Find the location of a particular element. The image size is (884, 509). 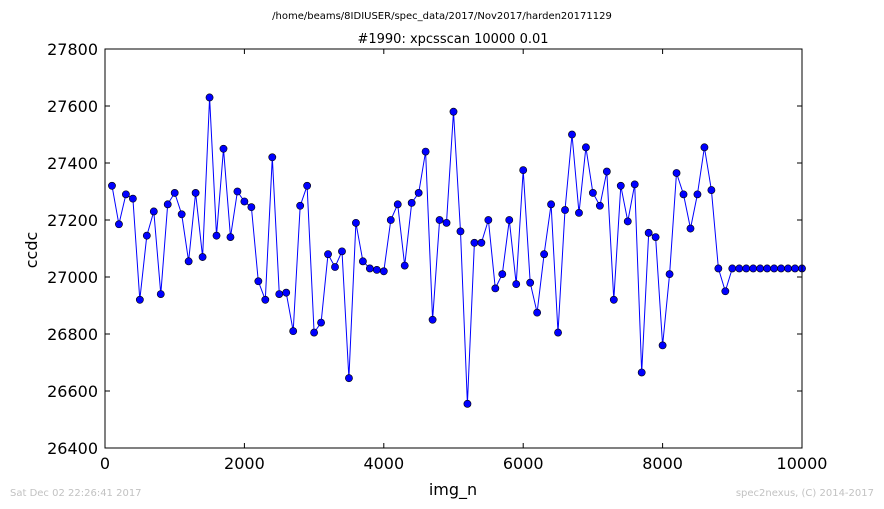

y-tick-label: 26800 is located at coordinates (72, 334).